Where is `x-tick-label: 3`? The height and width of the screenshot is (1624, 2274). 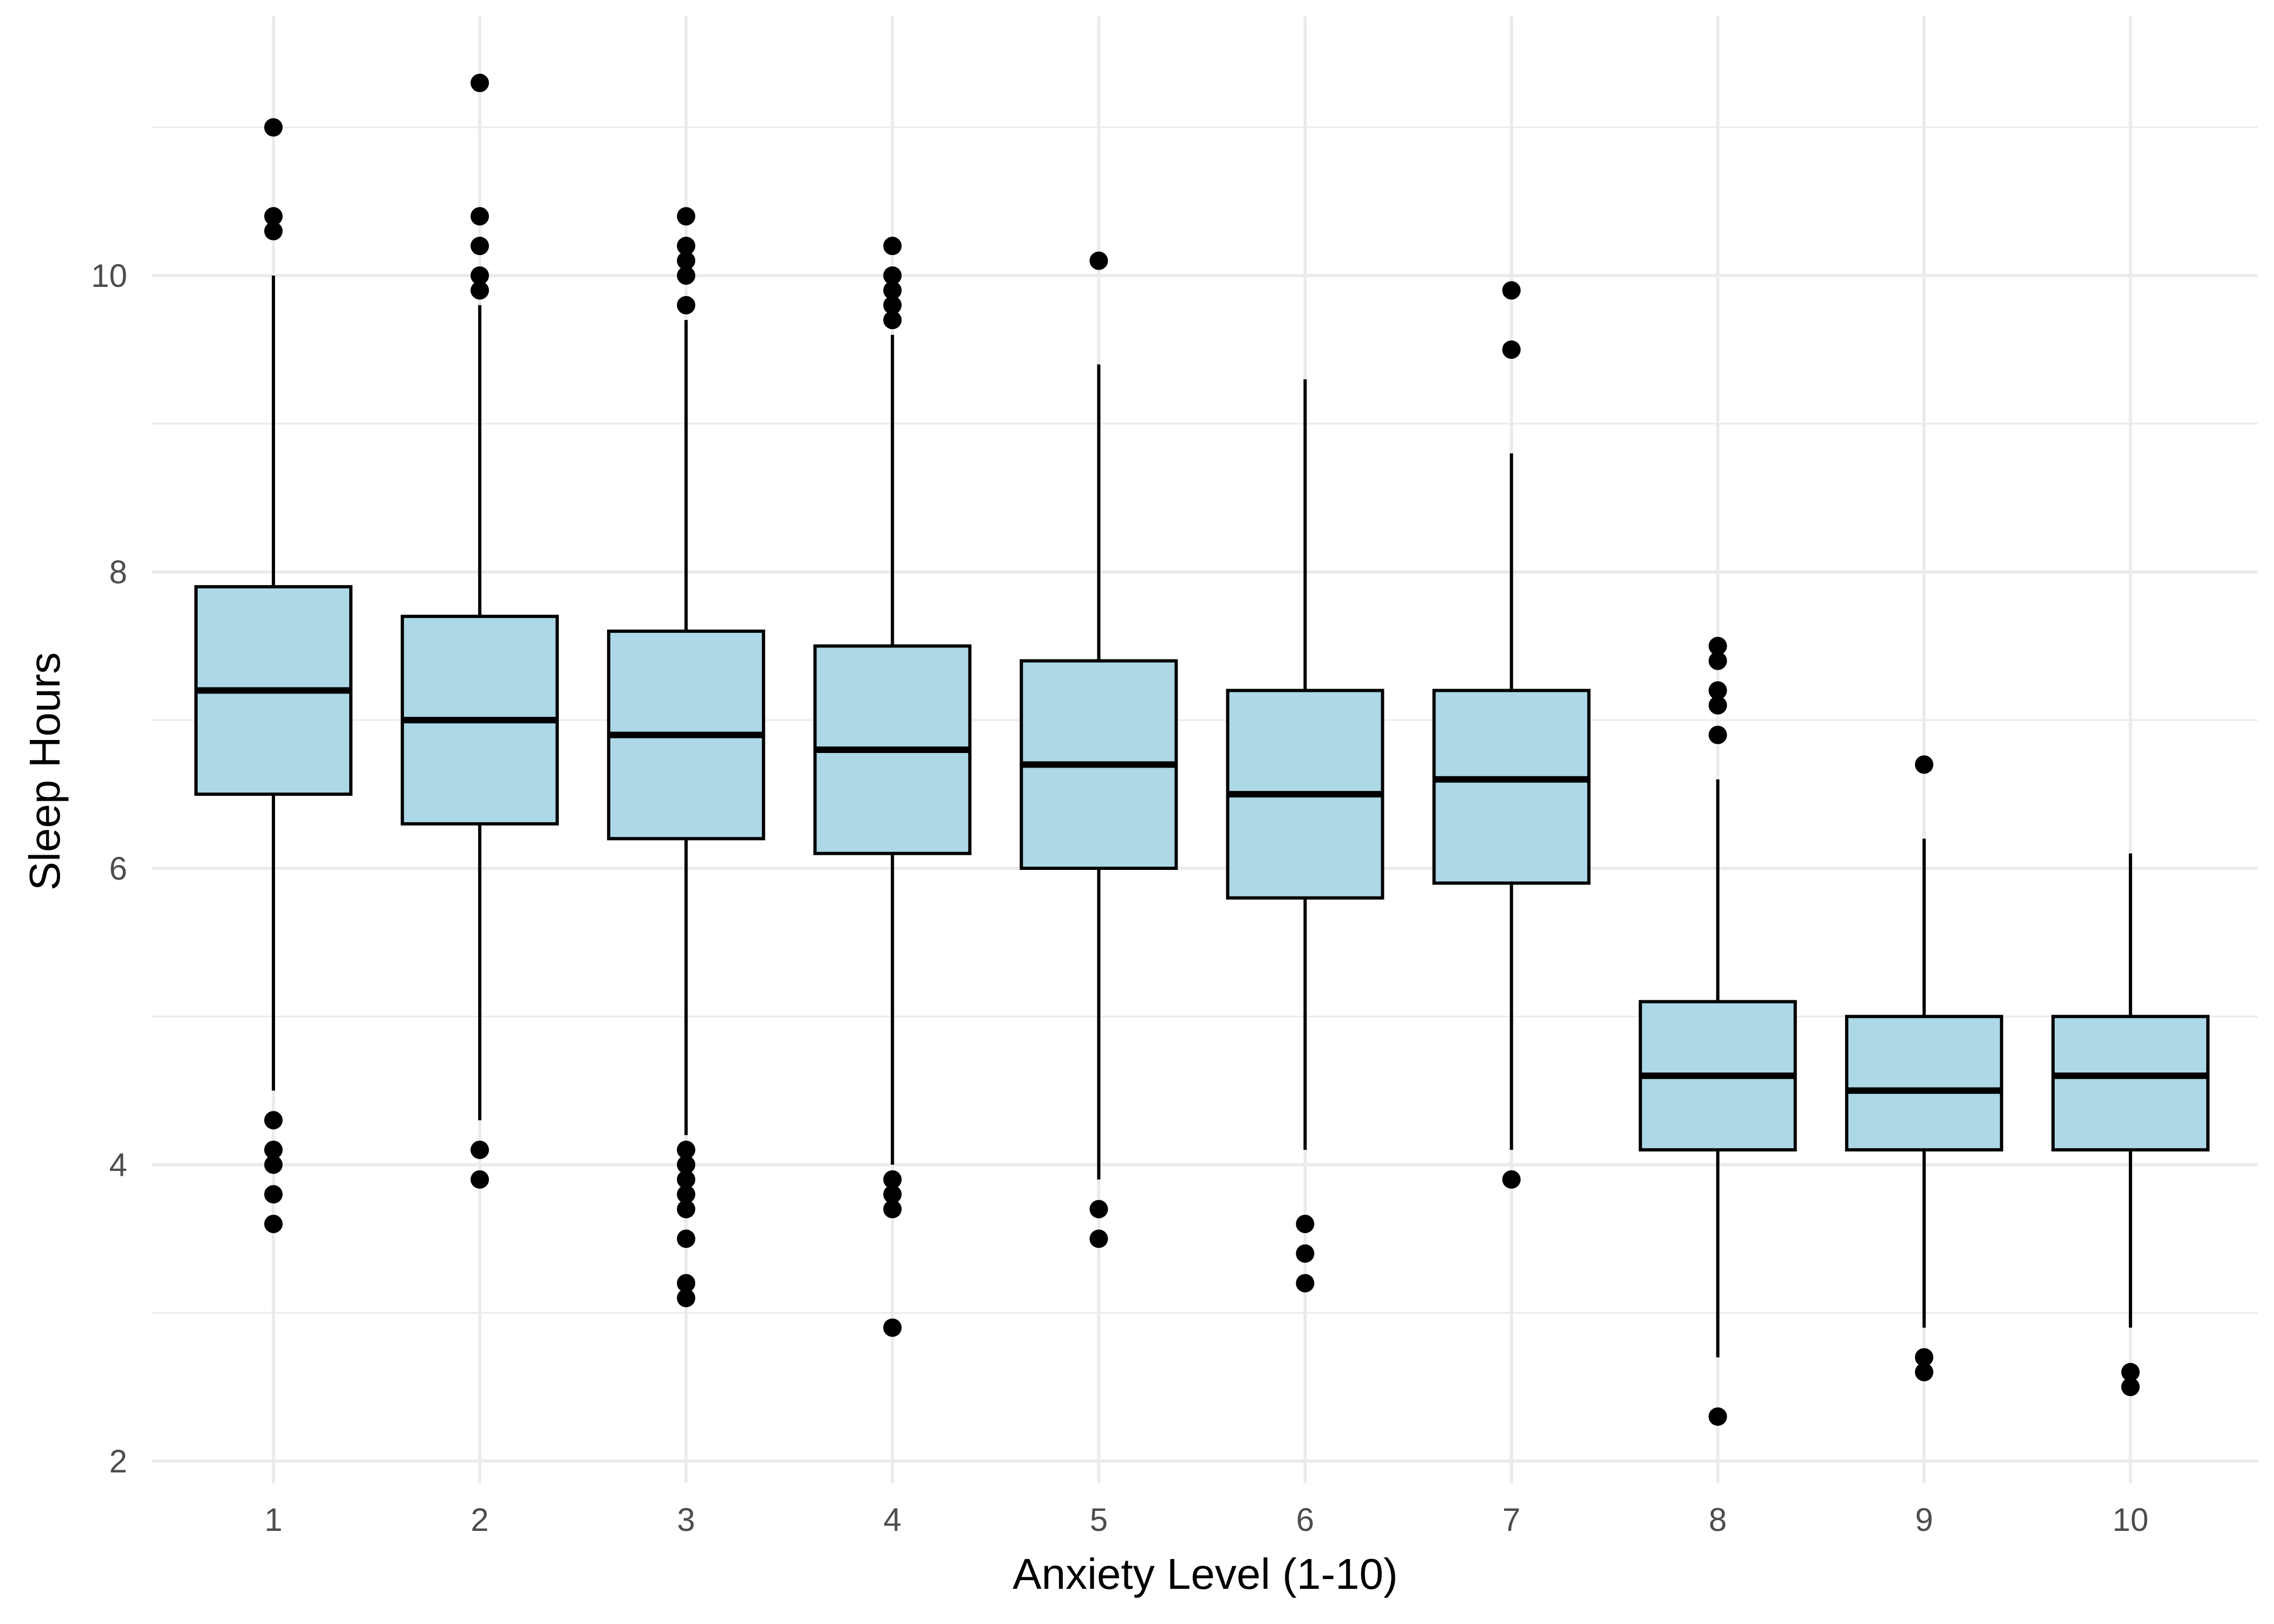 x-tick-label: 3 is located at coordinates (686, 1520).